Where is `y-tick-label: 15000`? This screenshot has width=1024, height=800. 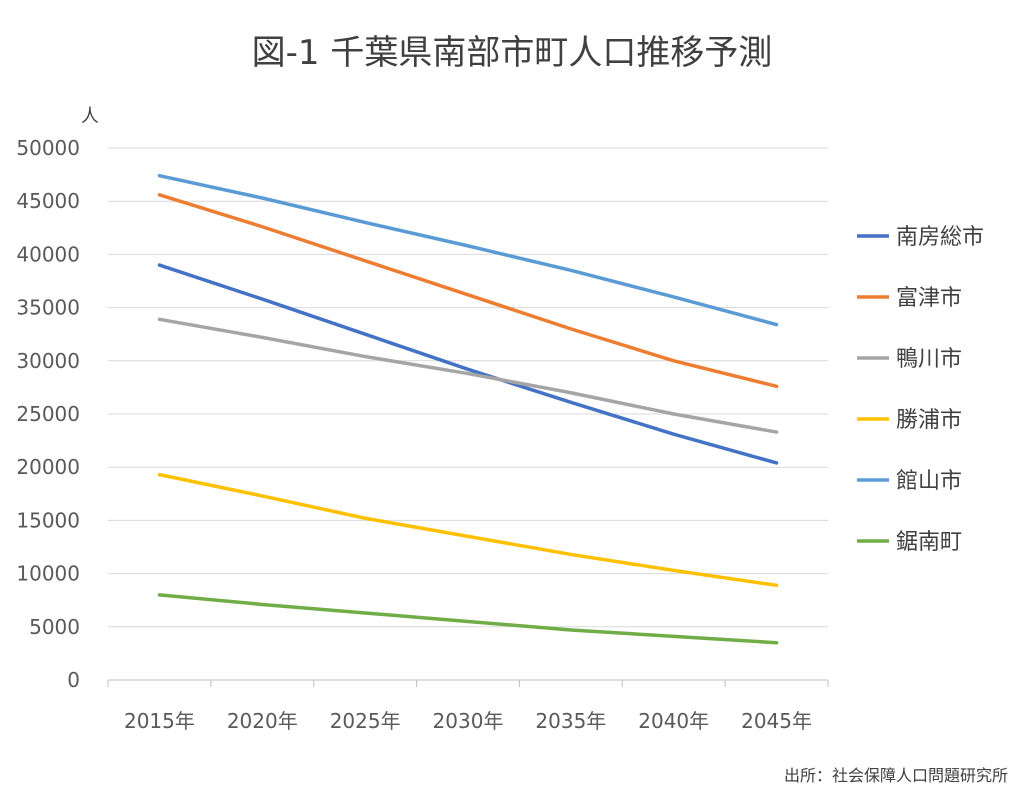
y-tick-label: 15000 is located at coordinates (48, 520).